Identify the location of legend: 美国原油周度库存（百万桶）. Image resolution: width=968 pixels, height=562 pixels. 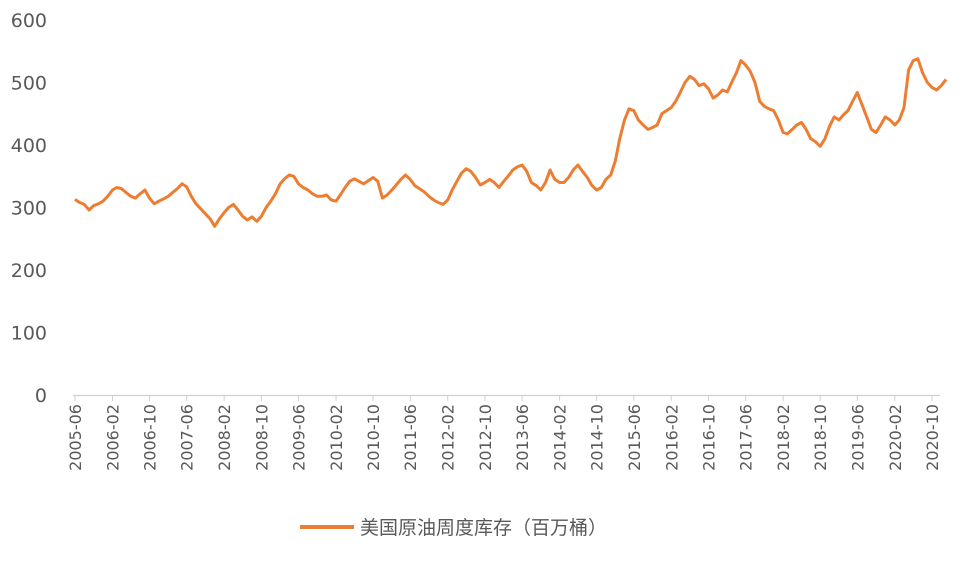
(453, 528).